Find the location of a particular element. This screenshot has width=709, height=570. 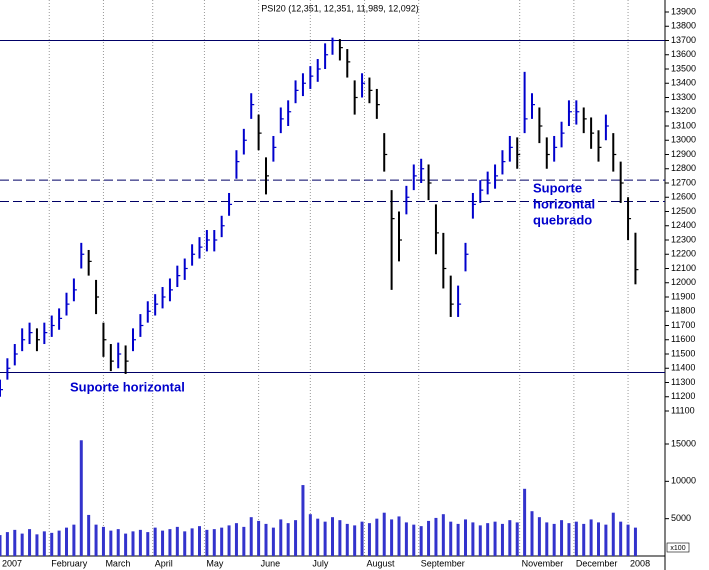

x-tick-label: June is located at coordinates (271, 563).